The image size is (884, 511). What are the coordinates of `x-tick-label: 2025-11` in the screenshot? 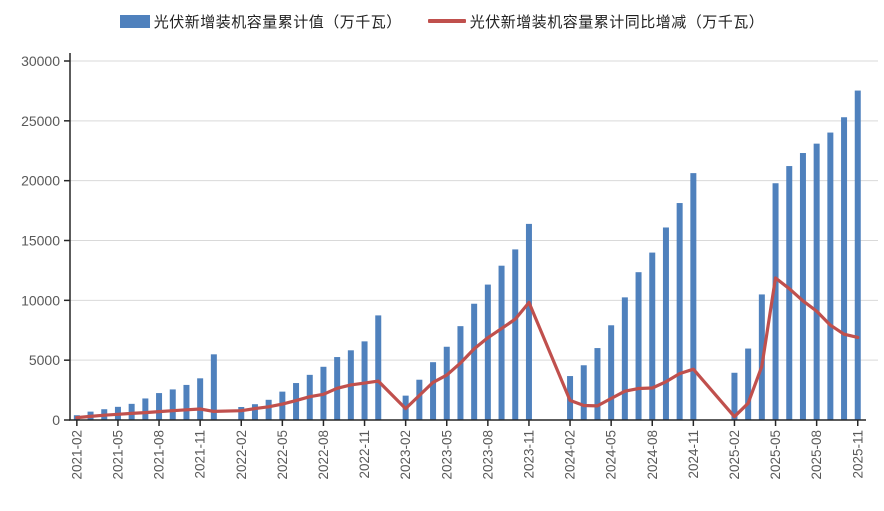 It's located at (857, 454).